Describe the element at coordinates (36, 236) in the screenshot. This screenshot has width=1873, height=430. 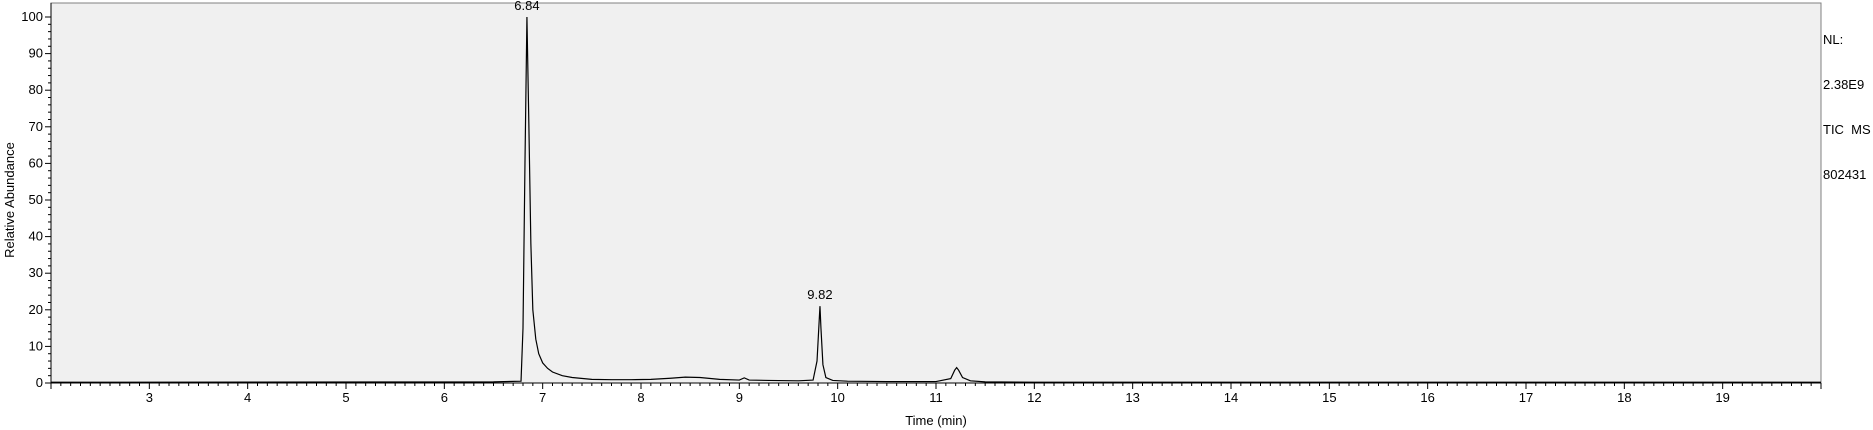
I see `y-tick-label: 40` at that location.